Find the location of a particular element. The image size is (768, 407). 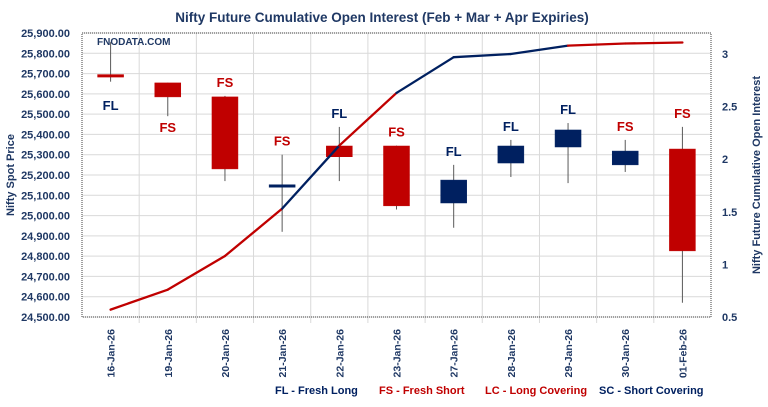

x-tick-label: 19-Jan-26 is located at coordinates (169, 353).